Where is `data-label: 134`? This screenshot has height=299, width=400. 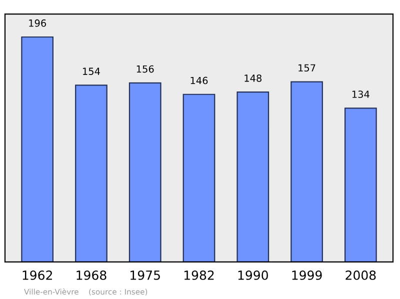
data-label: 134 is located at coordinates (361, 94).